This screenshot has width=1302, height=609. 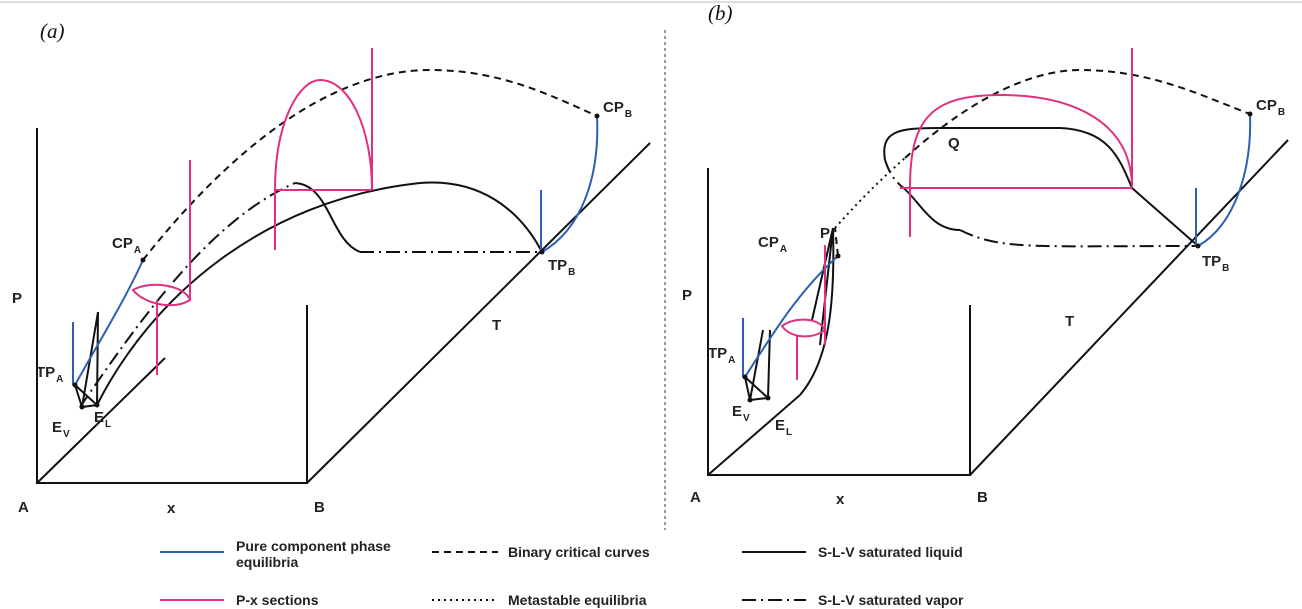 I want to click on metastable, so click(x=870, y=193).